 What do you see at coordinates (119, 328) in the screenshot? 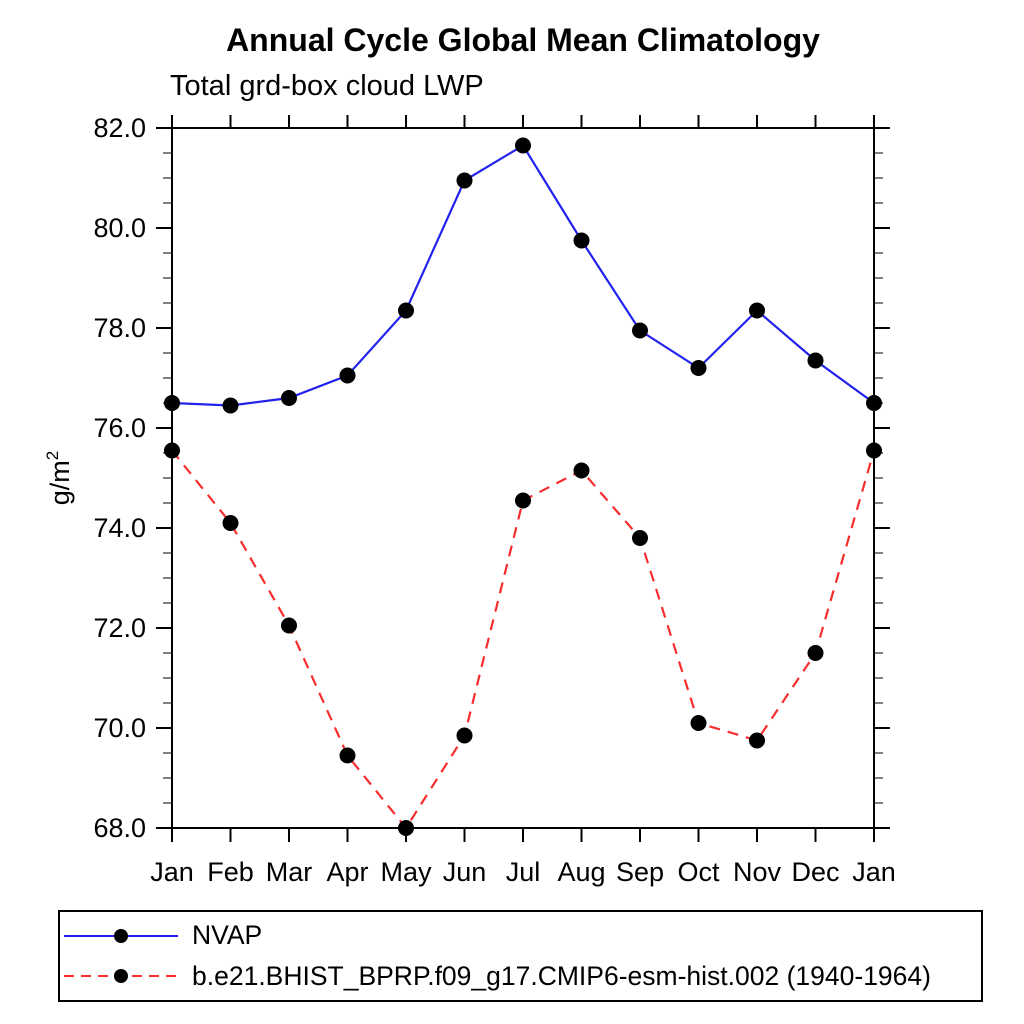
I see `y-tick-label: 78.0` at bounding box center [119, 328].